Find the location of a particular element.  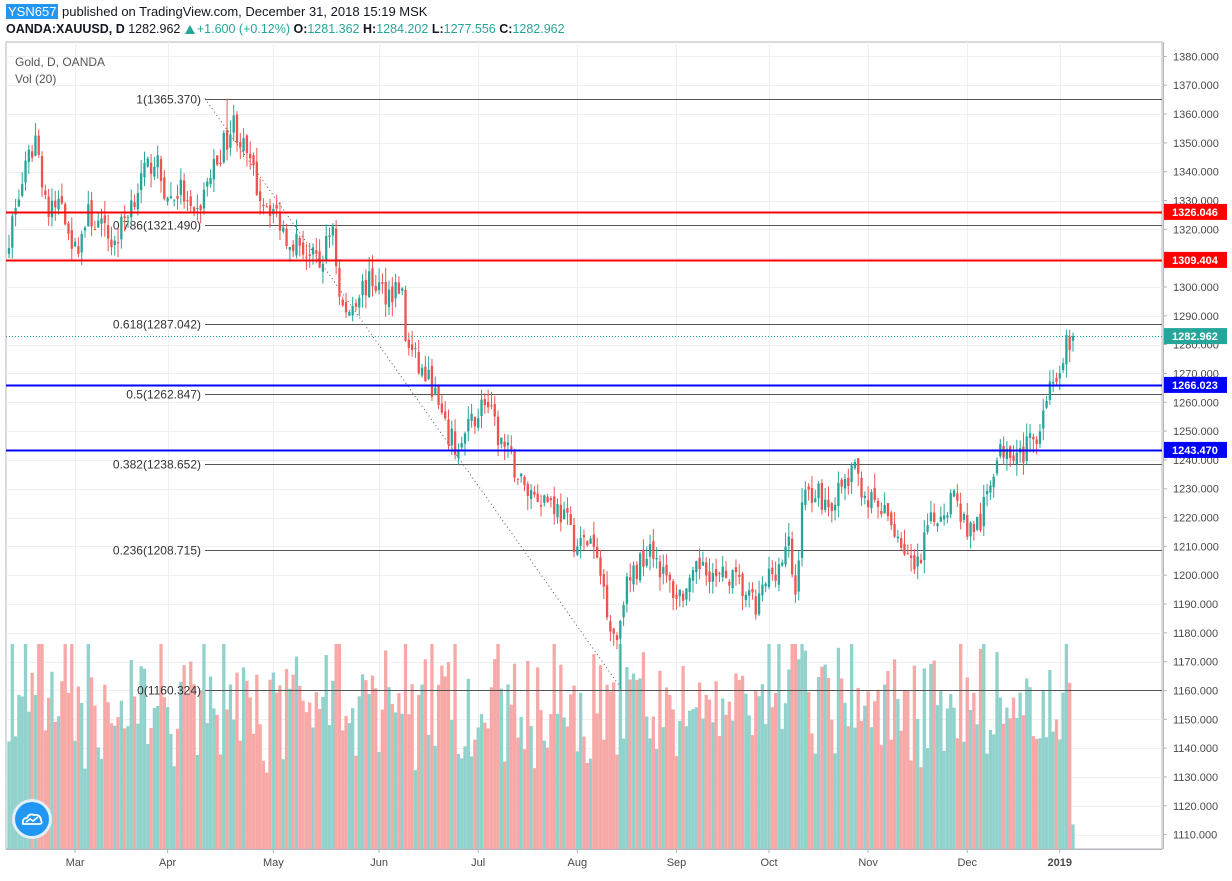

resistance-price-tag-bg is located at coordinates (1195, 211).